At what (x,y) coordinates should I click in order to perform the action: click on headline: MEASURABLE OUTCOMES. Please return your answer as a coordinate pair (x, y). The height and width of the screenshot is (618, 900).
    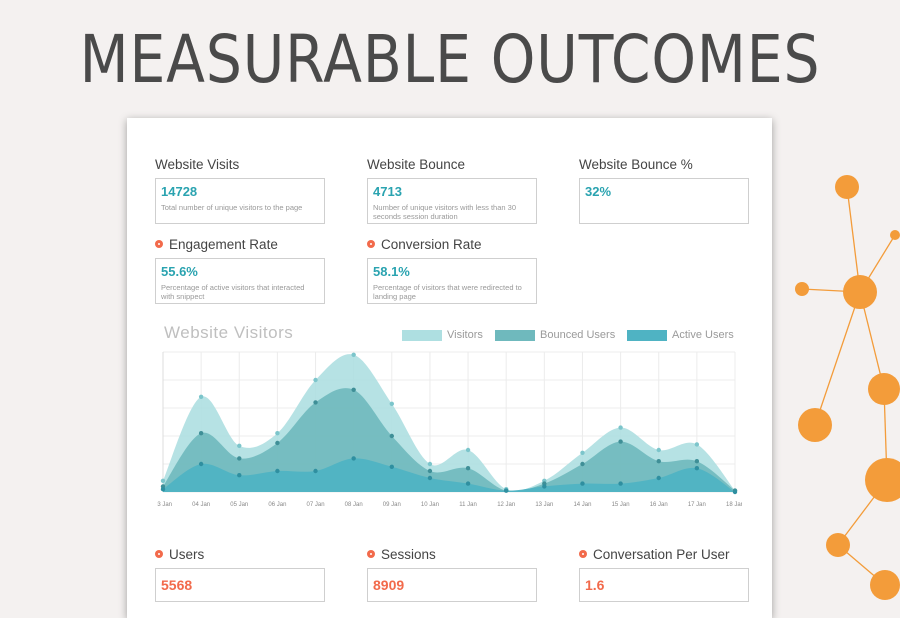
    Looking at the image, I should click on (450, 59).